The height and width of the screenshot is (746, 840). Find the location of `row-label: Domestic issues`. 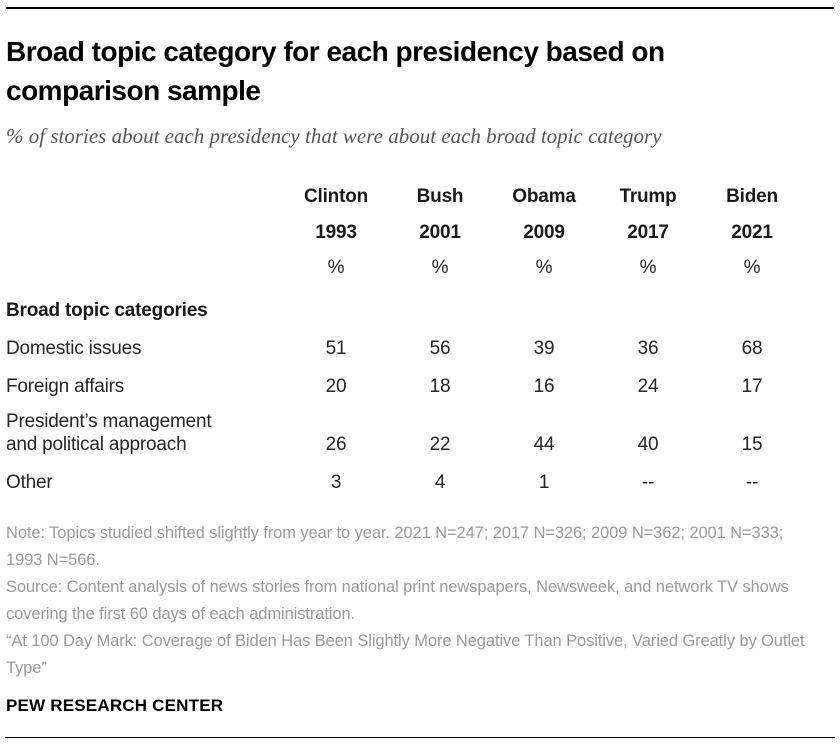

row-label: Domestic issues is located at coordinates (74, 348).